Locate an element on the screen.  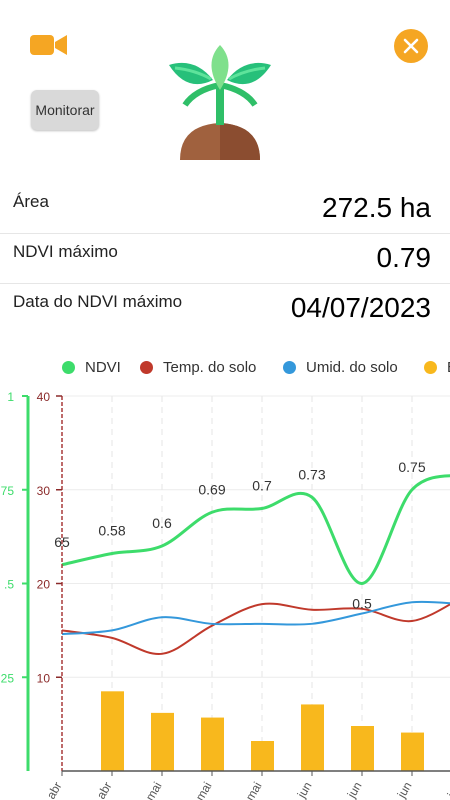
ndvi-max-value: 0.79 is located at coordinates (404, 257).